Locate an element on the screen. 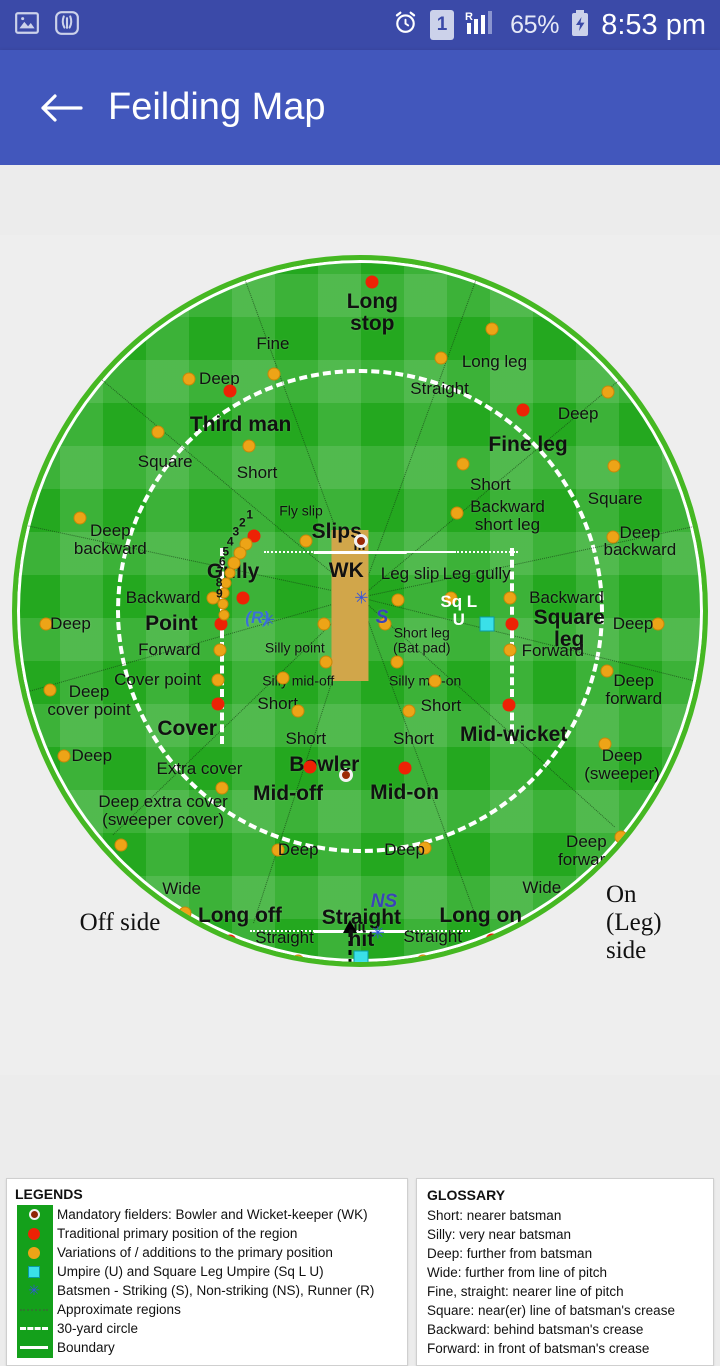 This screenshot has width=720, height=1366. fielder-dot-long-on is located at coordinates (492, 940).